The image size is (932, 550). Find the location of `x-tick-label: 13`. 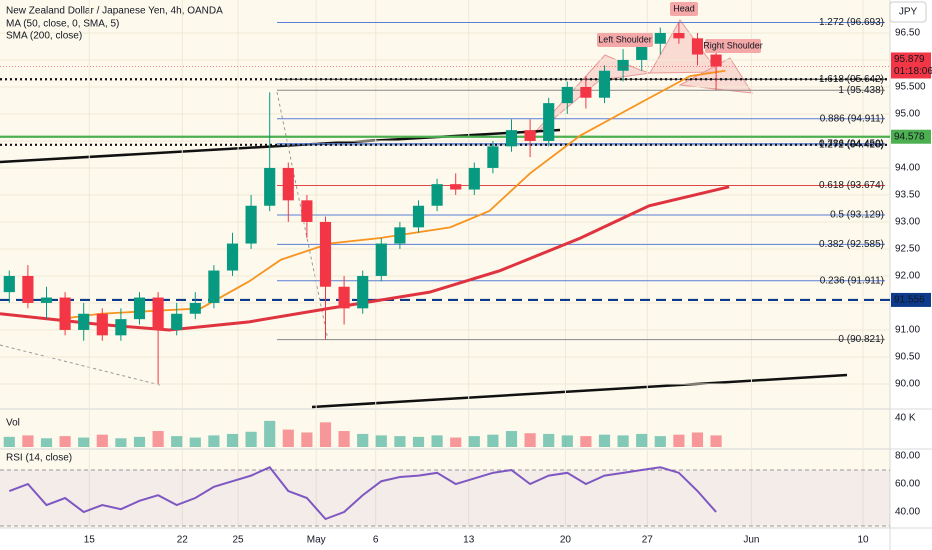

x-tick-label: 13 is located at coordinates (469, 540).